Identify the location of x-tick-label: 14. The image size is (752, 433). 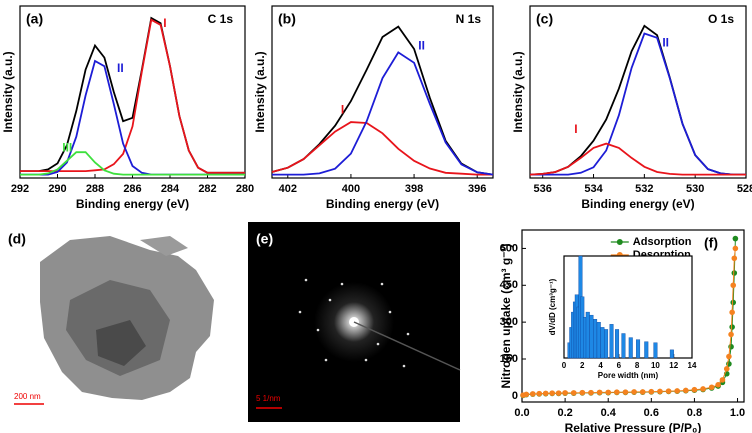
(692, 365).